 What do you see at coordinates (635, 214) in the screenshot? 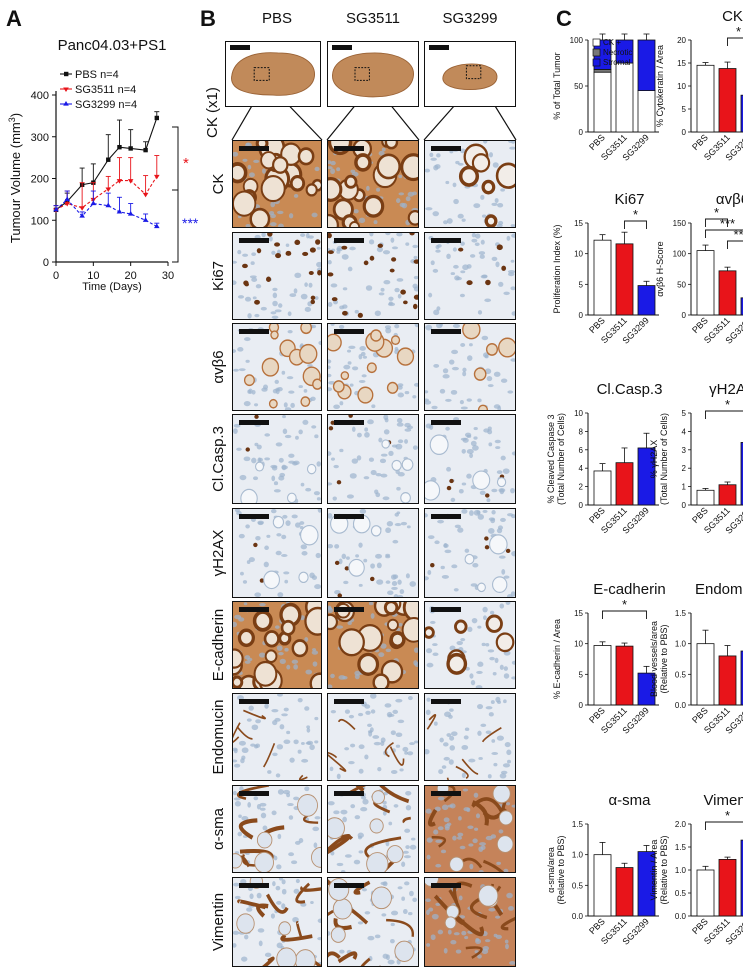
I see `ki67-sig-label-0: *` at bounding box center [635, 214].